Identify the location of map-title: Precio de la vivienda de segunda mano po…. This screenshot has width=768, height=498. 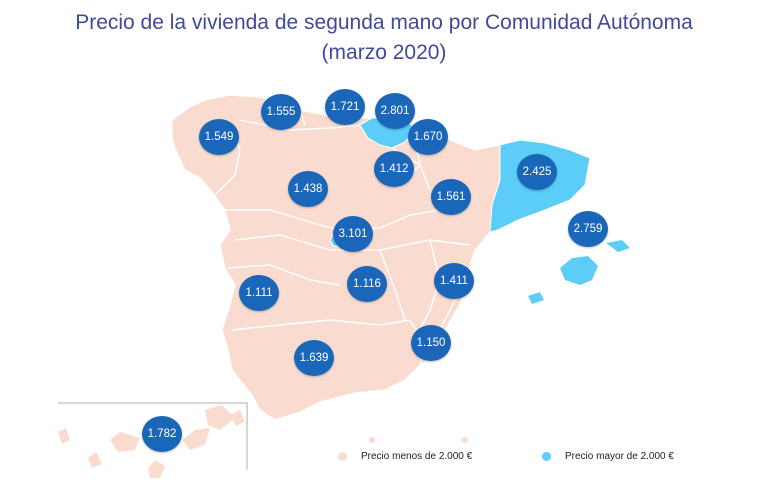
(384, 38).